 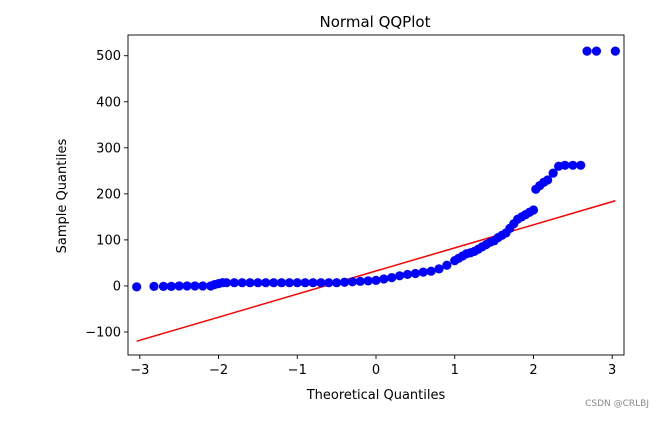 What do you see at coordinates (375, 22) in the screenshot?
I see `chart-title: Normal QQPlot` at bounding box center [375, 22].